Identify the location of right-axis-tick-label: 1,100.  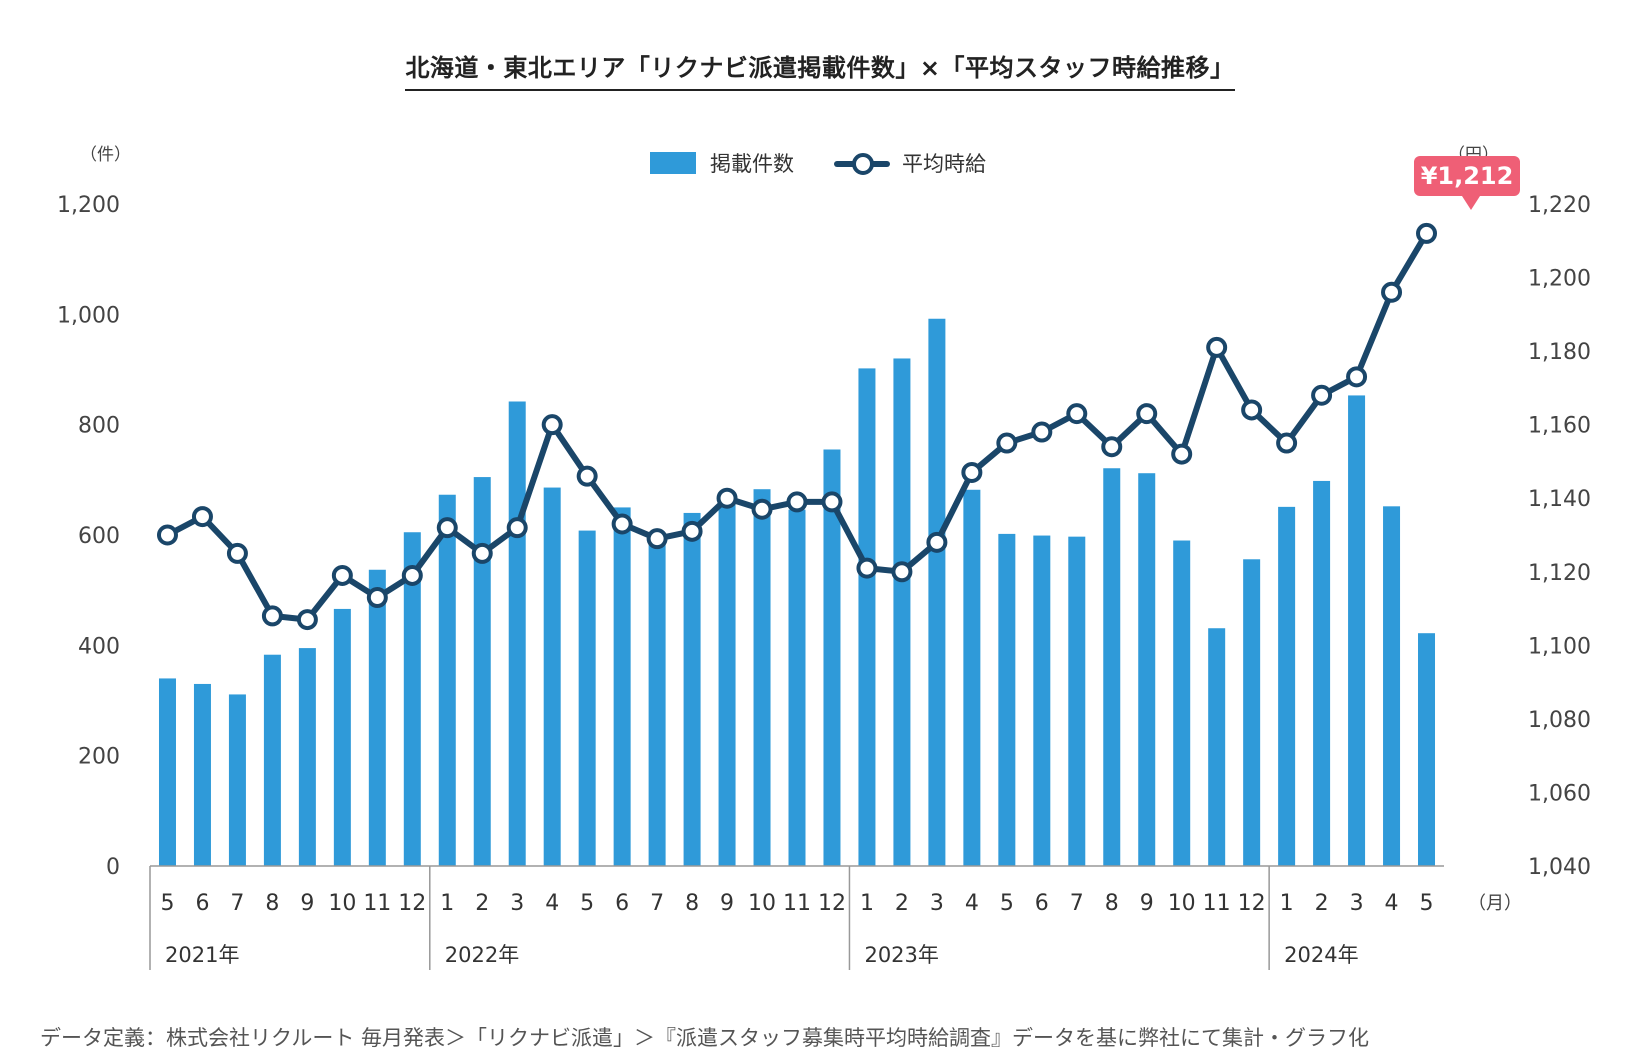
(1559, 646).